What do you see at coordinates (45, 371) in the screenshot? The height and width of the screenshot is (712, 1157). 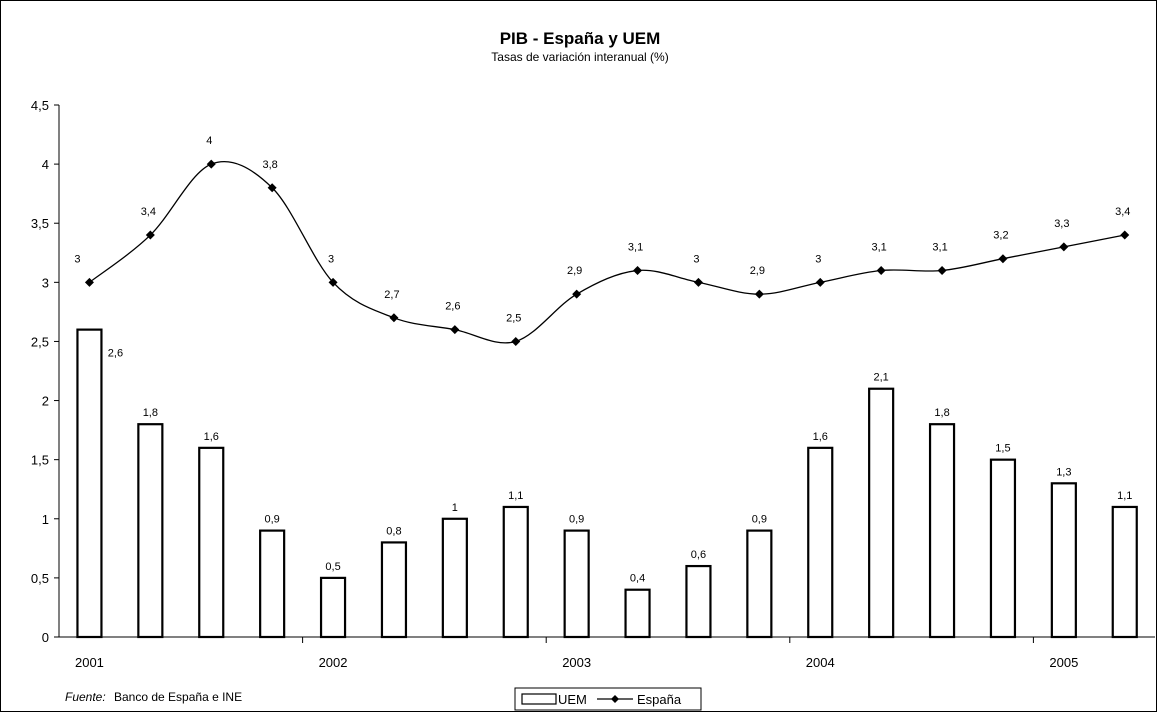 I see `y-axis: 0 0,5 1 1,5 2 2,5 3 3,5 4 4,5` at bounding box center [45, 371].